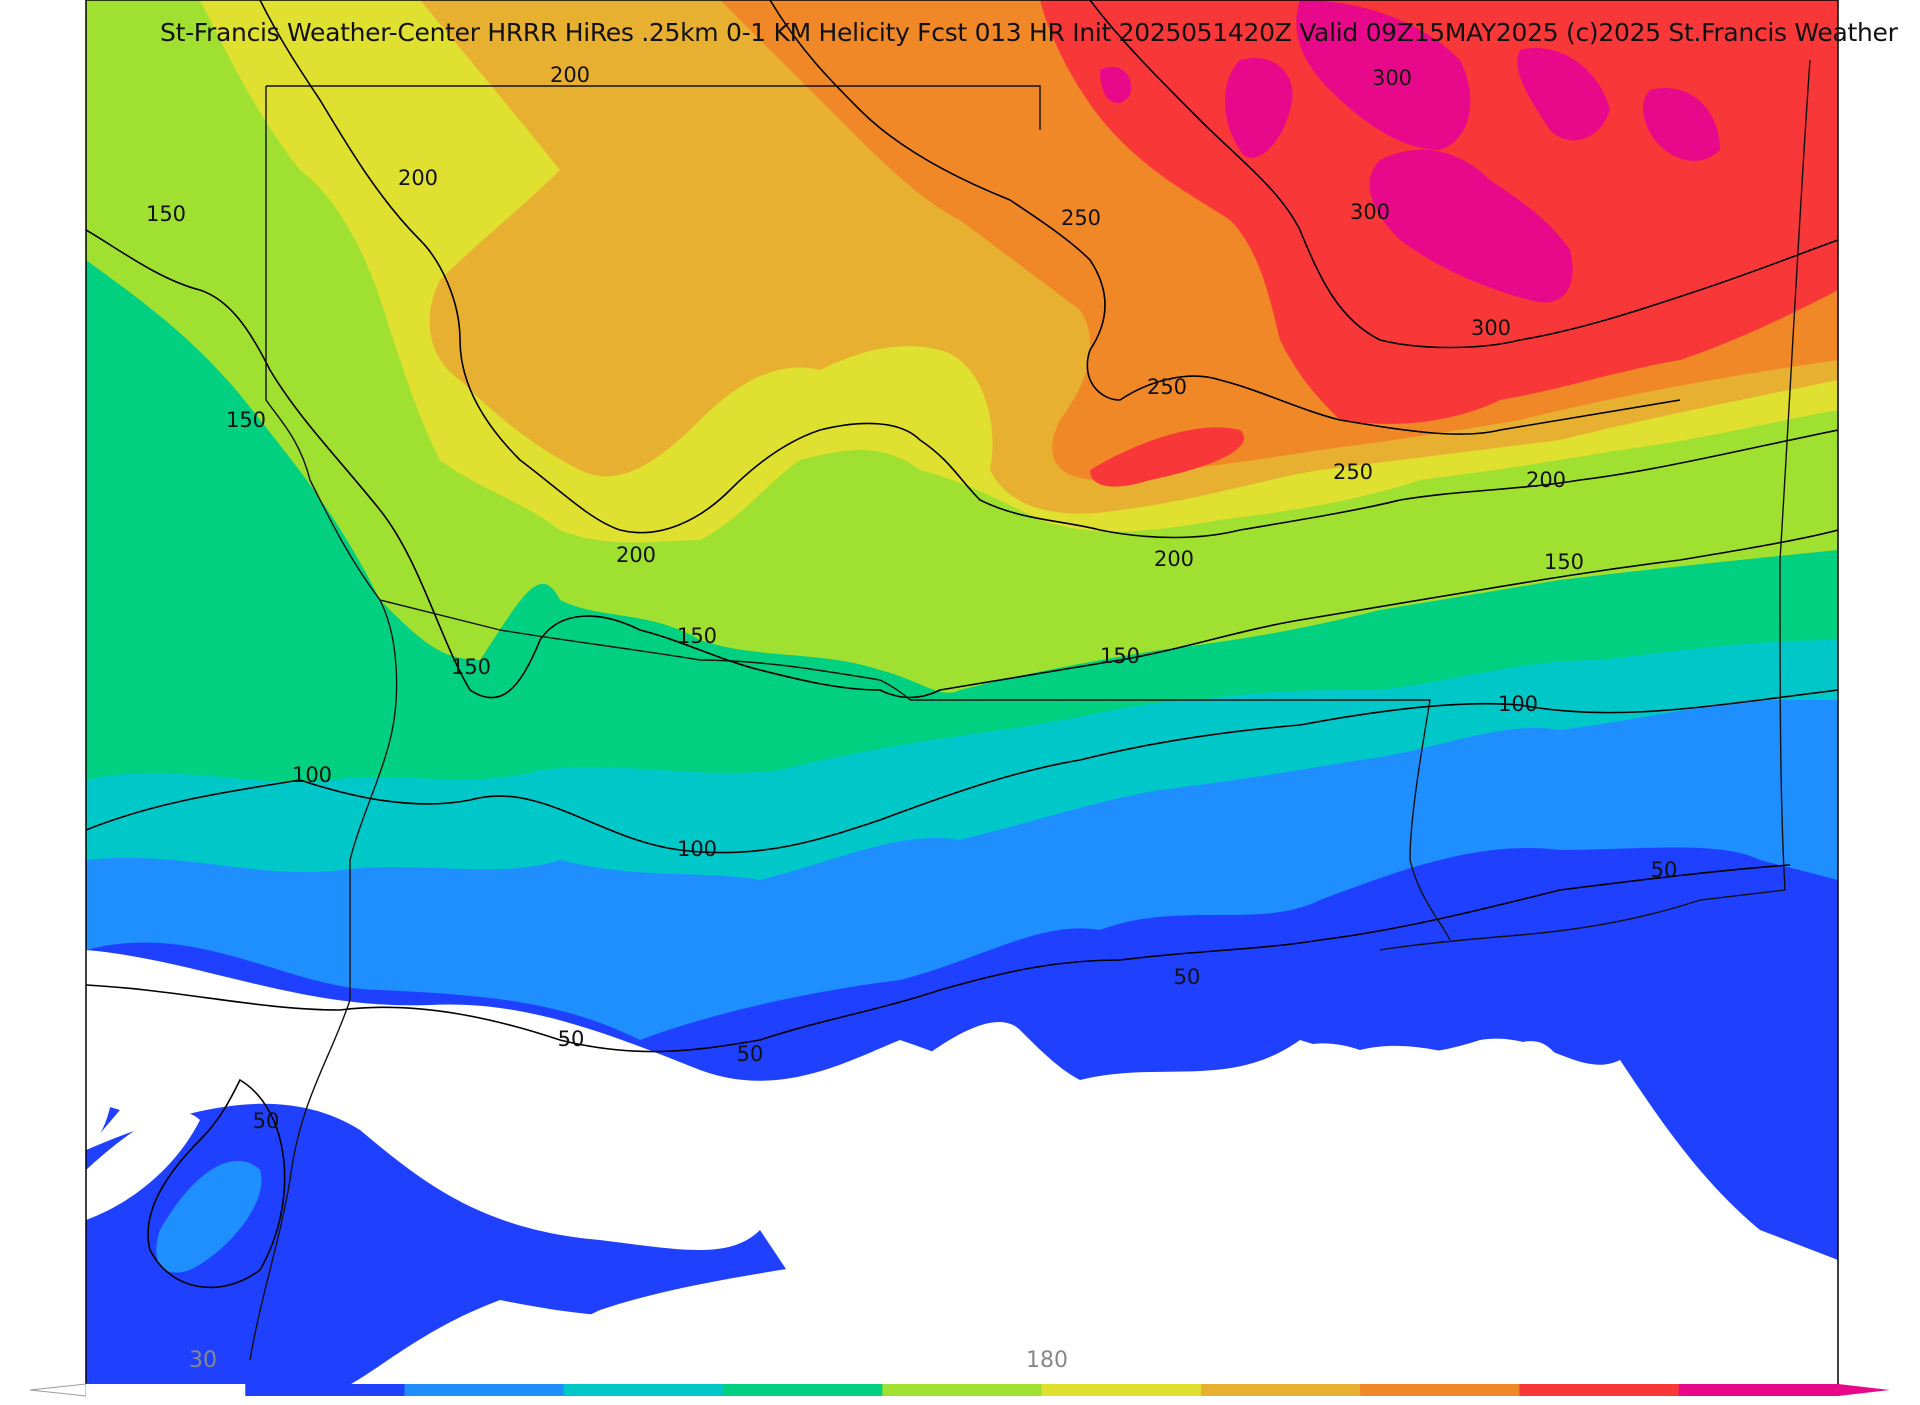 Image resolution: width=1920 pixels, height=1405 pixels. Describe the element at coordinates (209, 1216) in the screenshot. I see `band-60-blob` at that location.